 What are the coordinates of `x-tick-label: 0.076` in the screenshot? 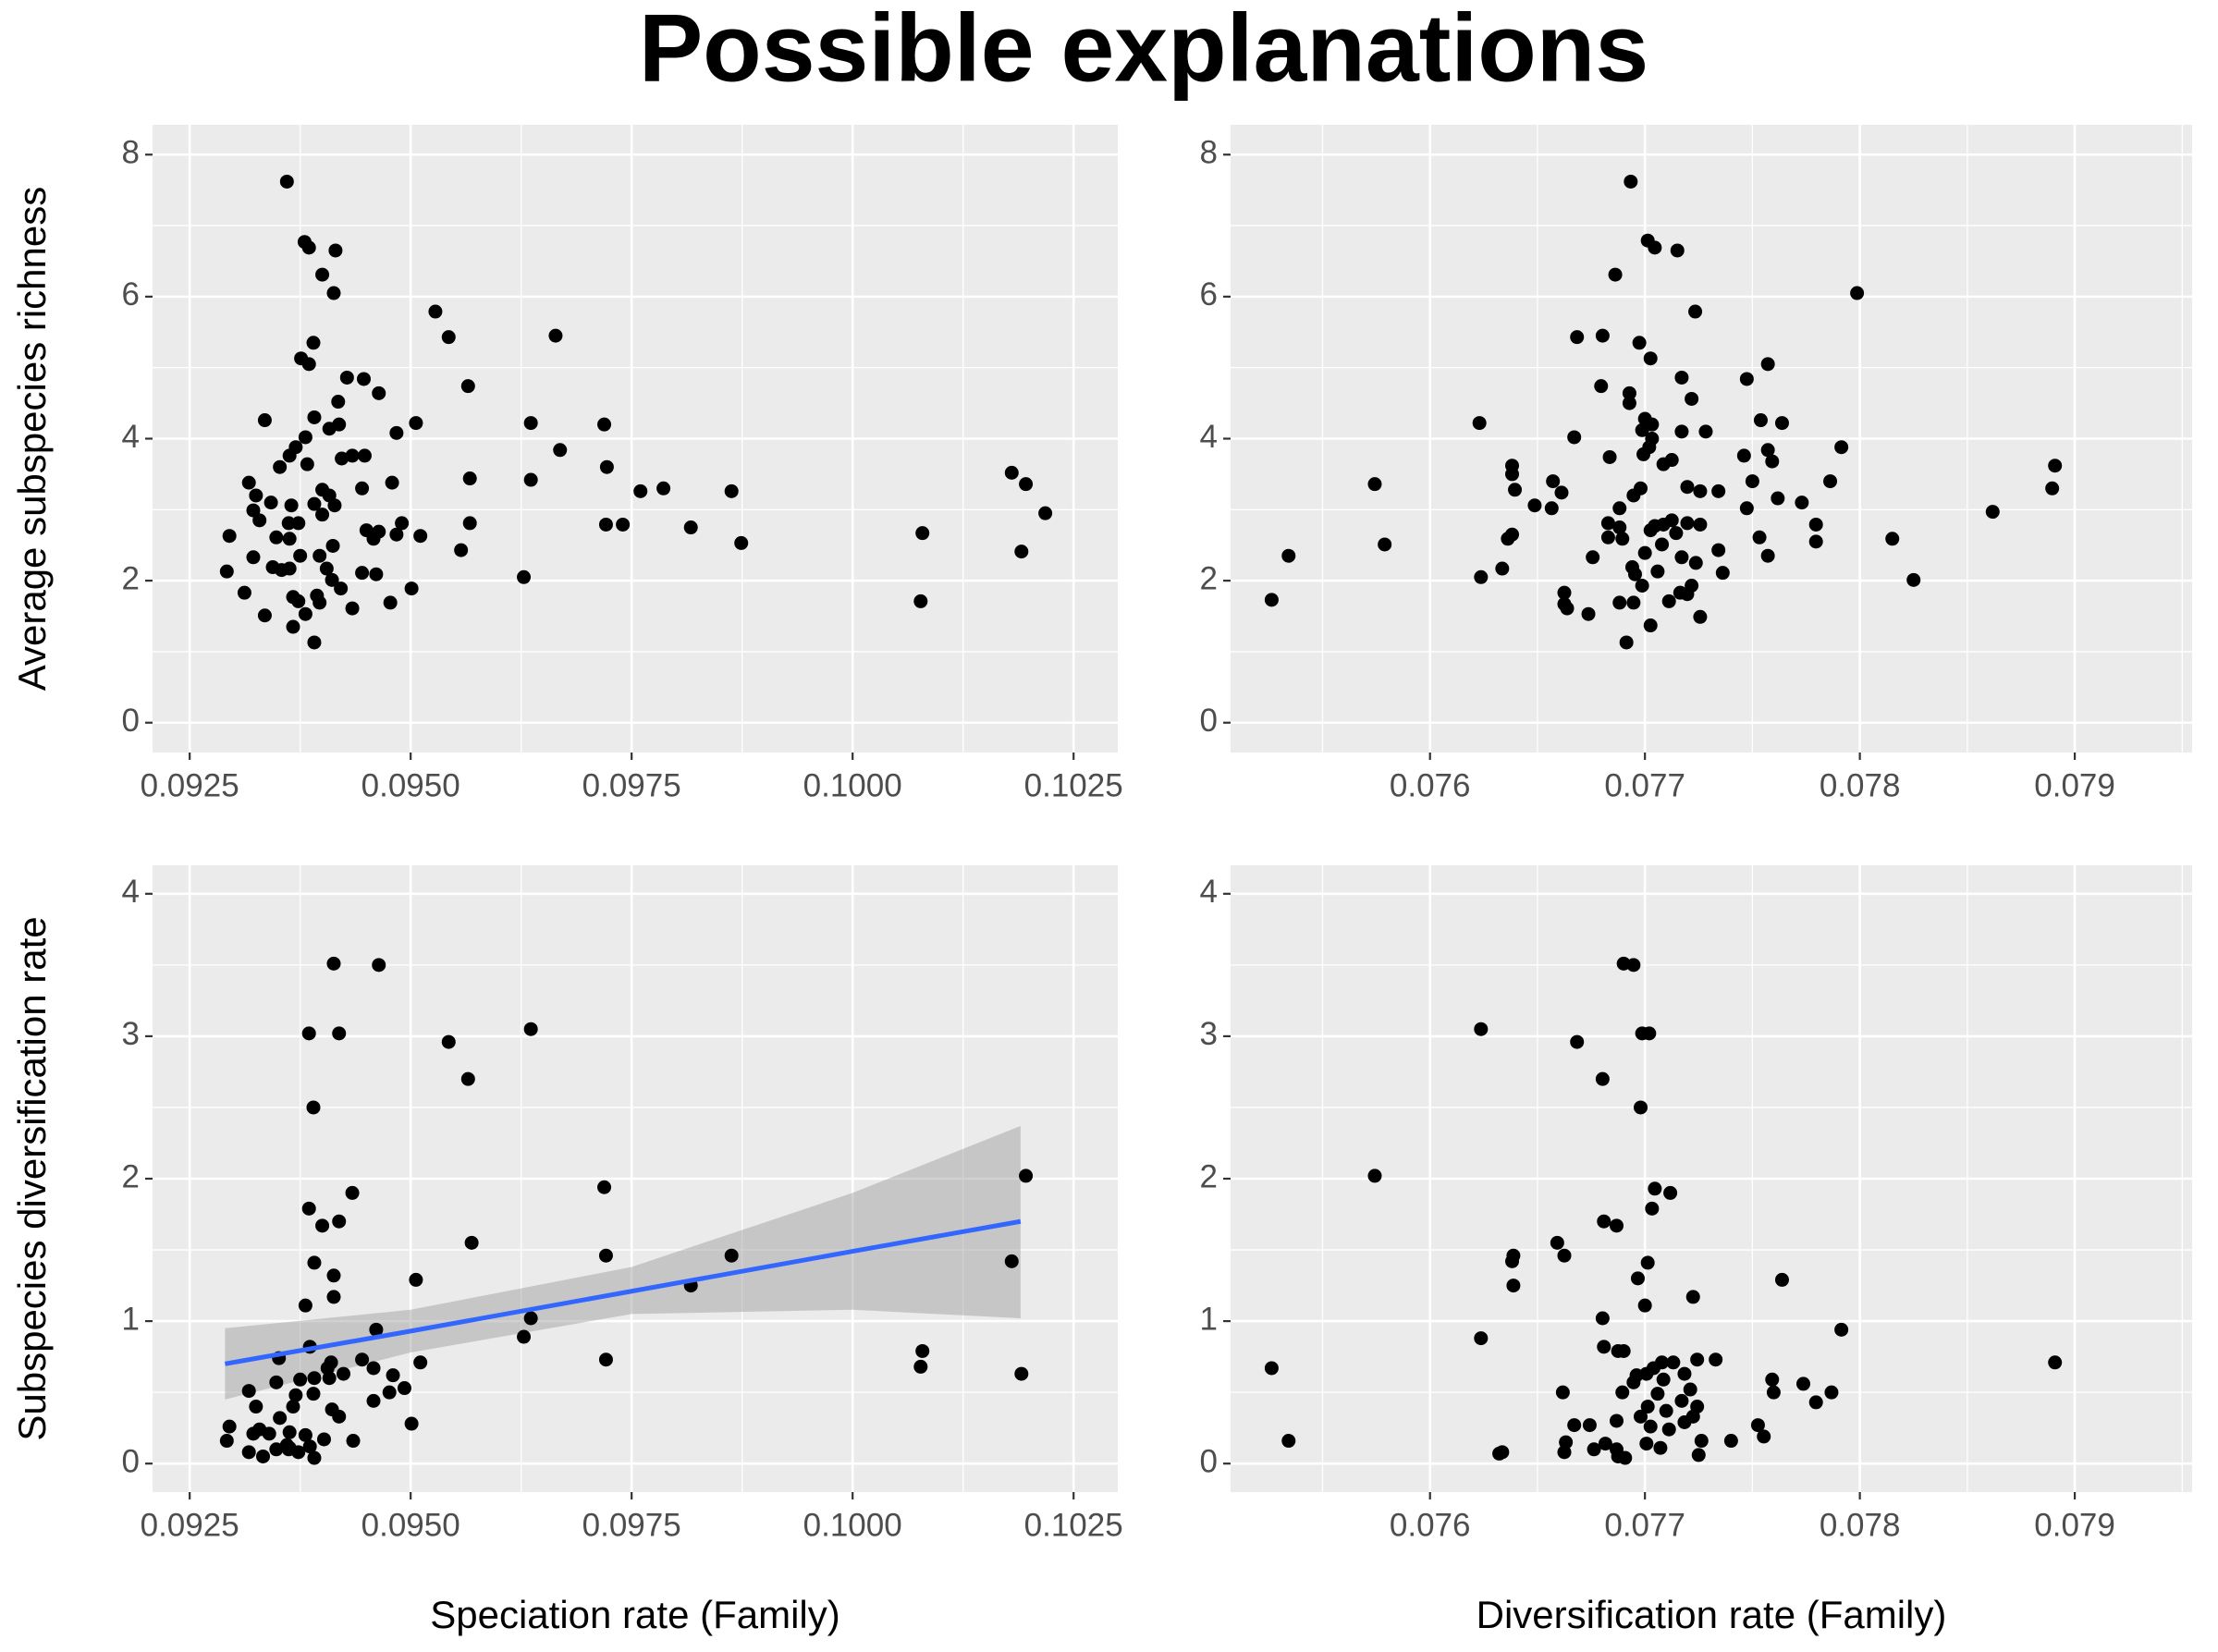 It's located at (1431, 1525).